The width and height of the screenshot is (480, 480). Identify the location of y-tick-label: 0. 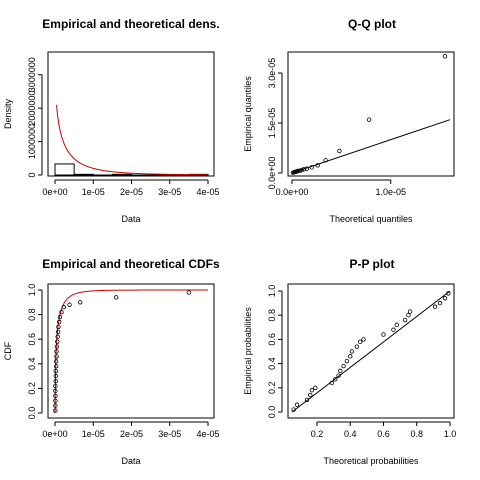
(32, 174).